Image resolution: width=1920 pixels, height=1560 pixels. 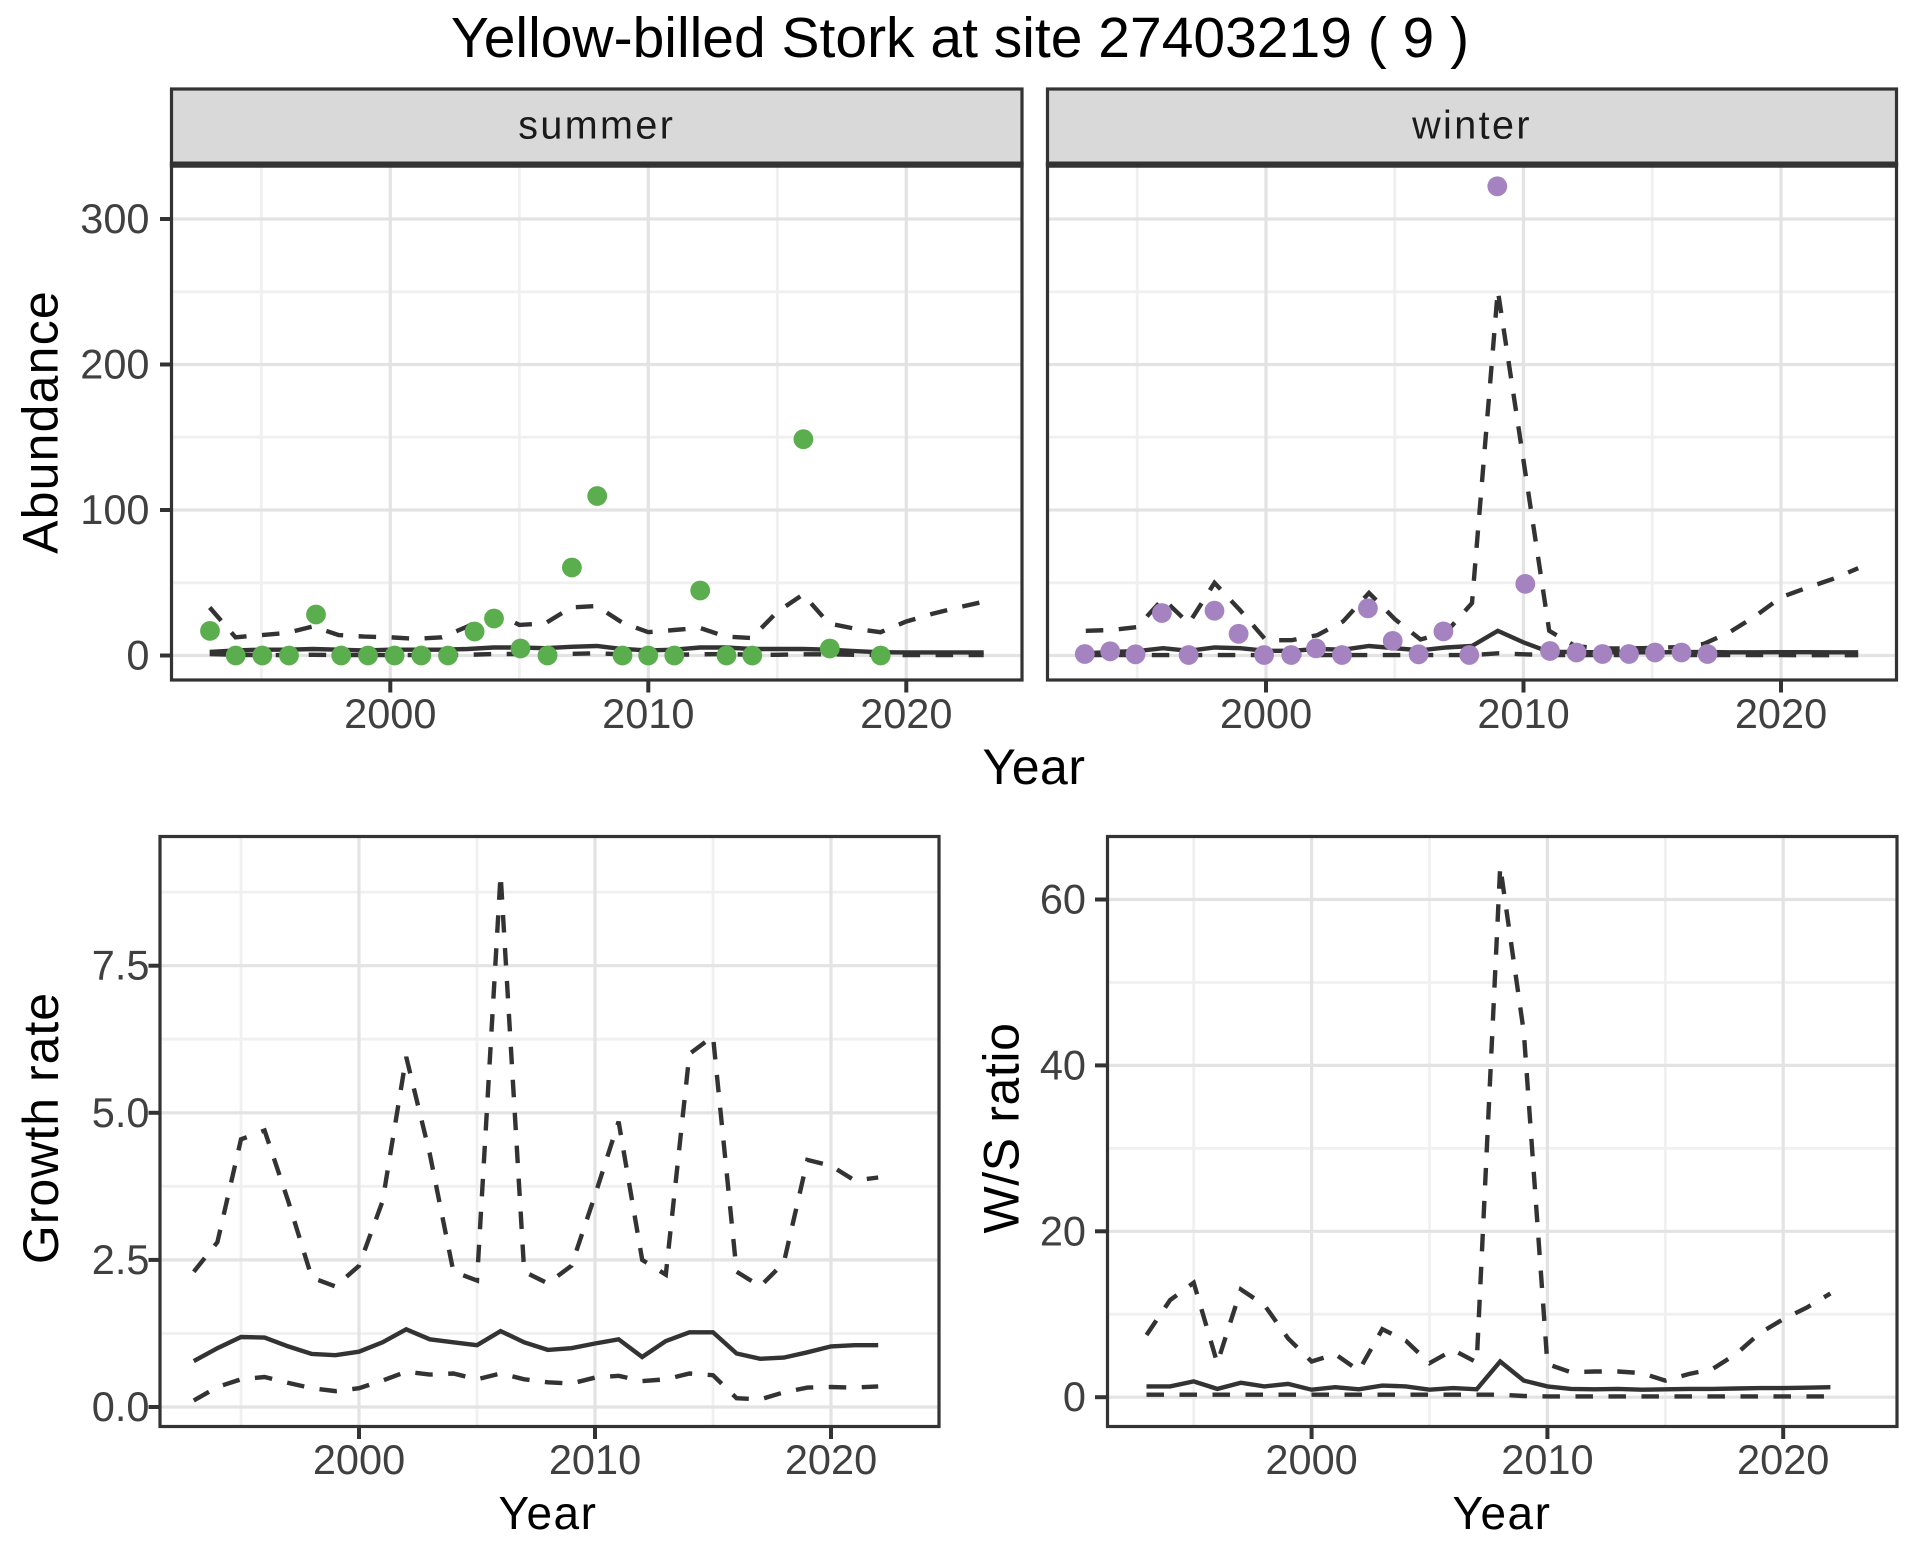 What do you see at coordinates (121, 965) in the screenshot?
I see `svg-text: 7.5` at bounding box center [121, 965].